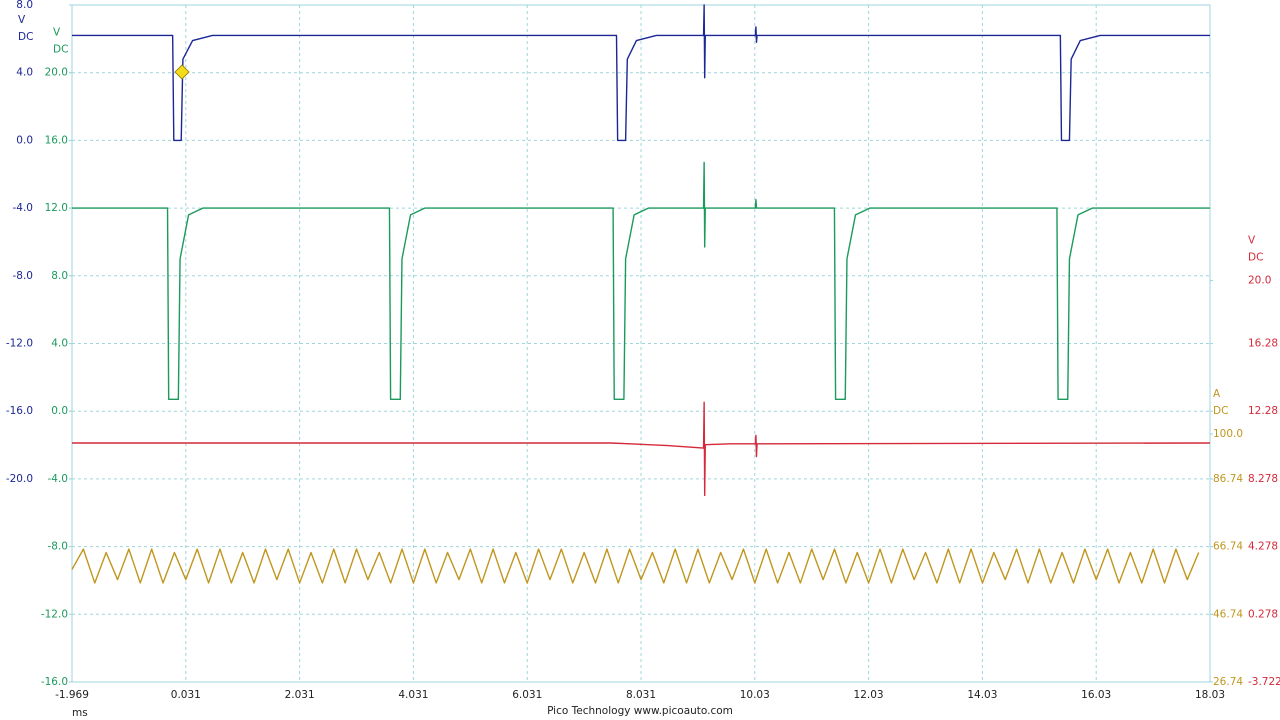  What do you see at coordinates (1263, 411) in the screenshot?
I see `y-tick-label: 12.28` at bounding box center [1263, 411].